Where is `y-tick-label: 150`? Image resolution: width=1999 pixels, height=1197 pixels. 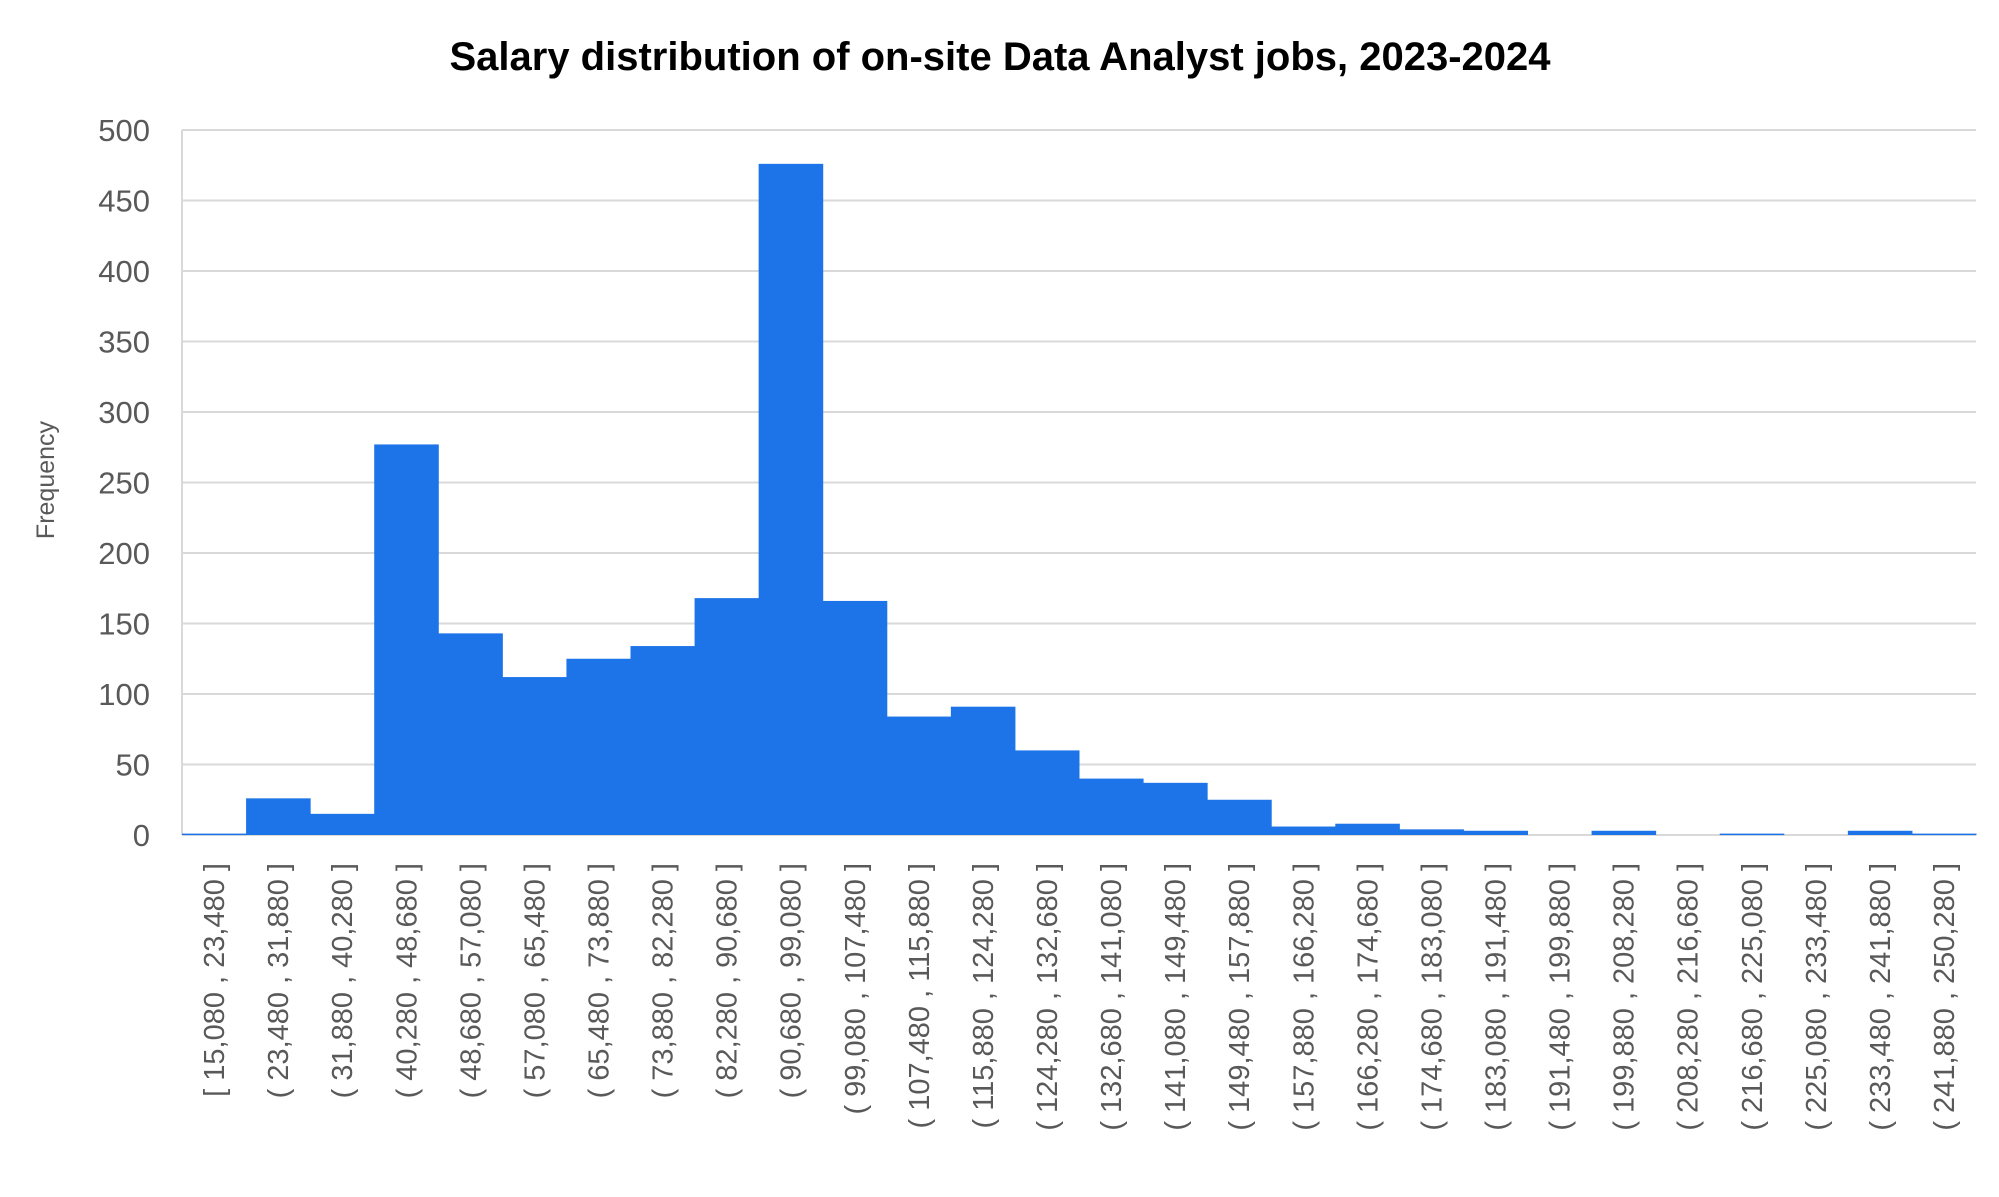
y-tick-label: 150 is located at coordinates (124, 624).